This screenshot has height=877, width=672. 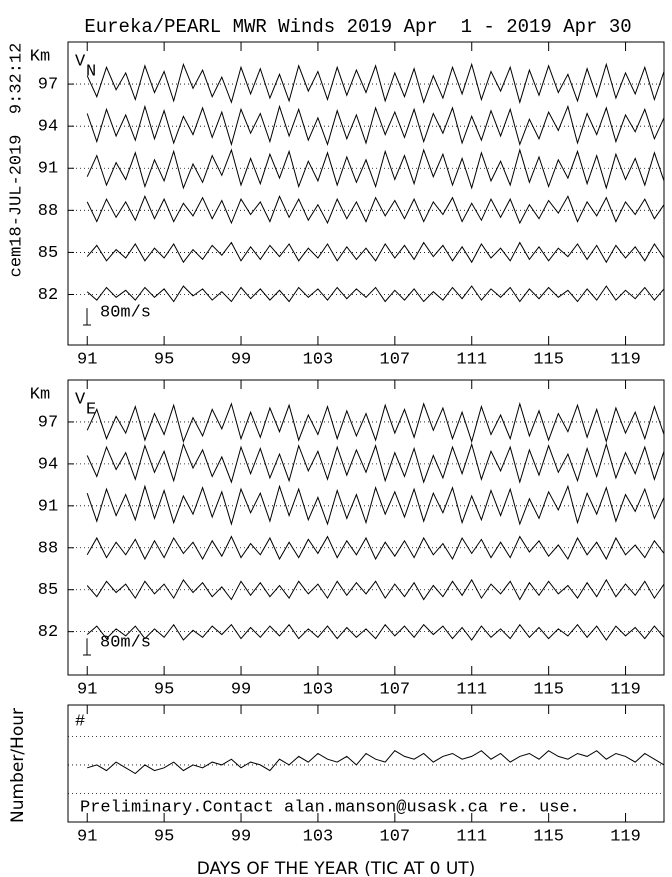 What do you see at coordinates (16, 160) in the screenshot?
I see `run-stamp: cem18-JUL-2019 9:32:12` at bounding box center [16, 160].